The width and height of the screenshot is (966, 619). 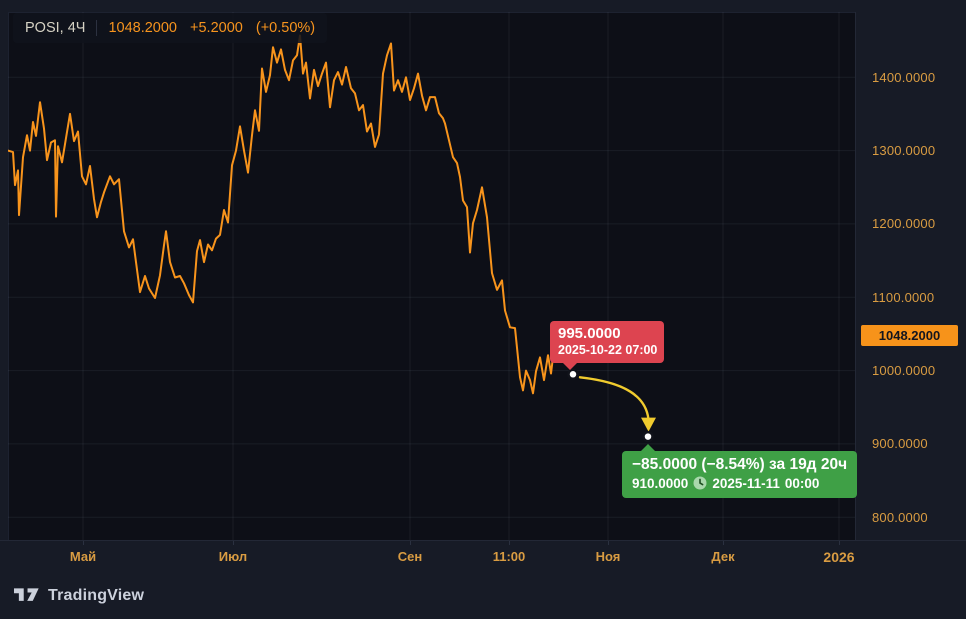 What do you see at coordinates (648, 447) in the screenshot?
I see `callout-pointer-up` at bounding box center [648, 447].